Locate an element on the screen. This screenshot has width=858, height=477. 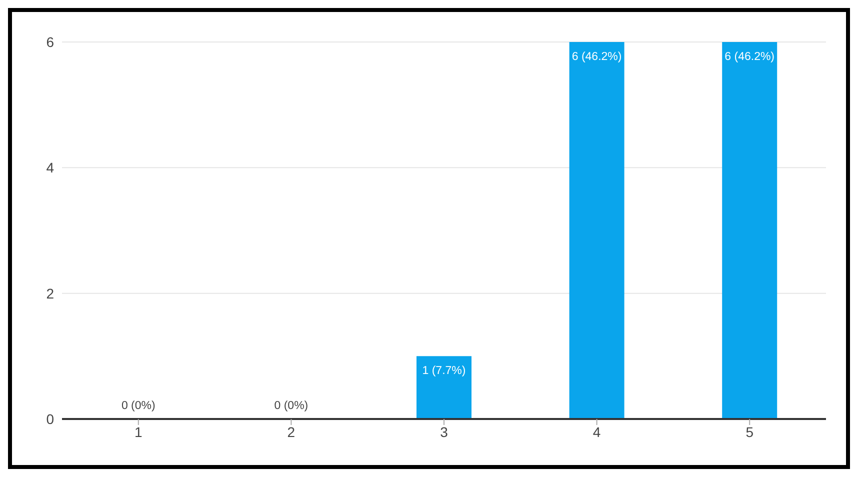
x-tick-label: 3 is located at coordinates (444, 432).